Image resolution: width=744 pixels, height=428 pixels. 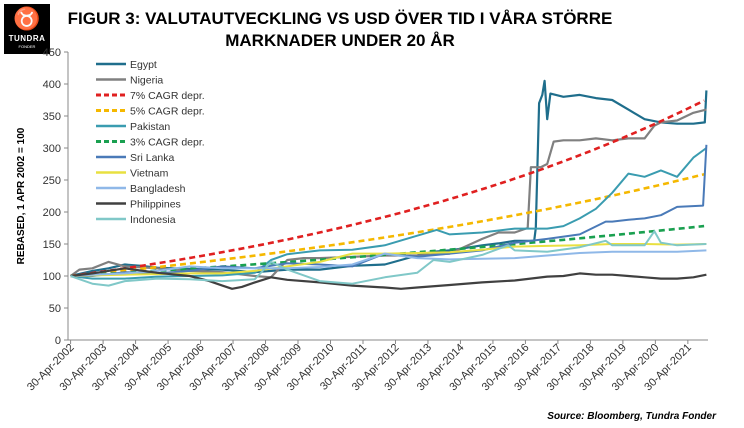 I want to click on legend-label: 7% CAGR depr., so click(x=167, y=96).